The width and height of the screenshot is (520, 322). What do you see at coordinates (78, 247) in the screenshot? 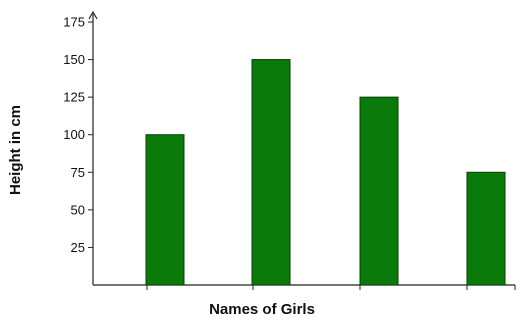
I see `y-tick-label: 25` at bounding box center [78, 247].